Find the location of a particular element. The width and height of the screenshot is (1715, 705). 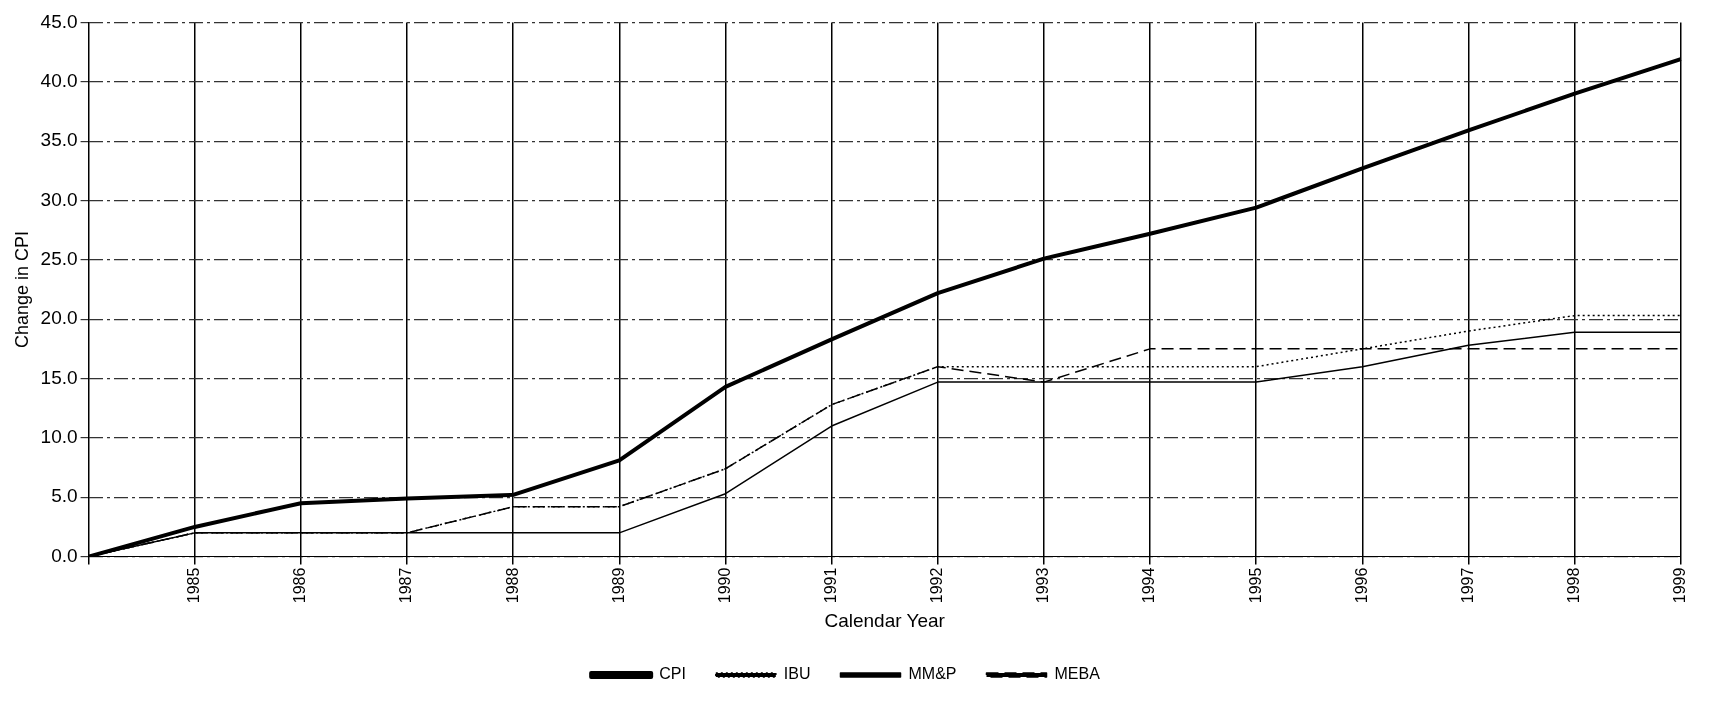

x-tick-label: 1987 is located at coordinates (406, 585).